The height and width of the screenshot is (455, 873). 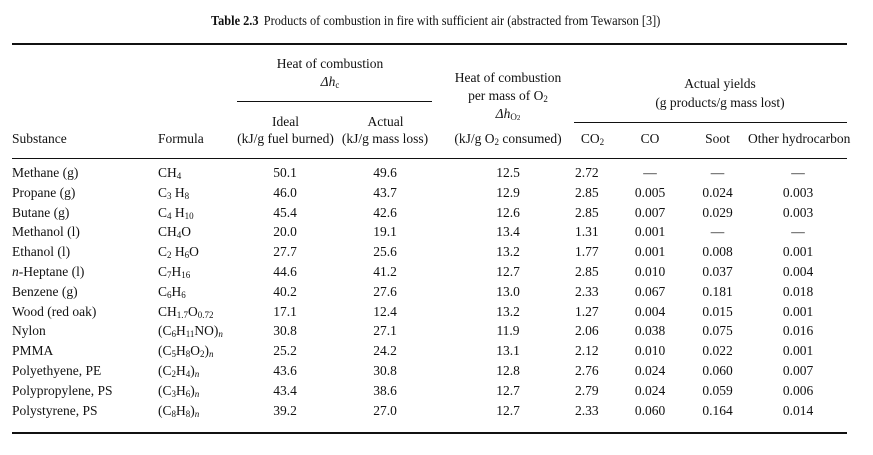 What do you see at coordinates (720, 83) in the screenshot?
I see `actual-yields-header: Actual yields` at bounding box center [720, 83].